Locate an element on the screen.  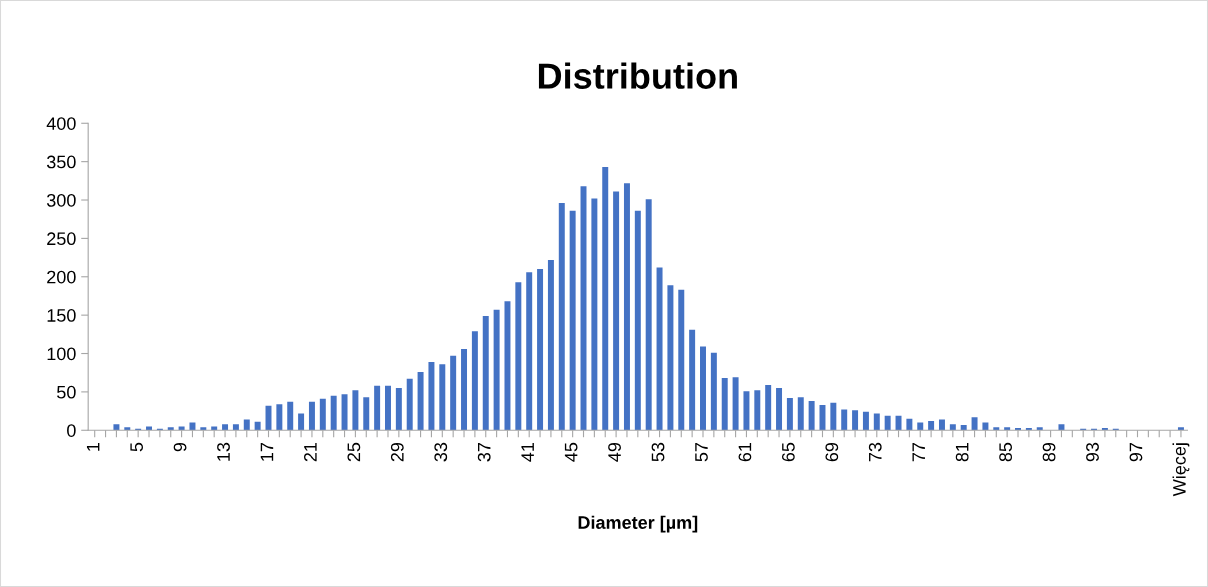
x-tick-label: 77 is located at coordinates (918, 452).